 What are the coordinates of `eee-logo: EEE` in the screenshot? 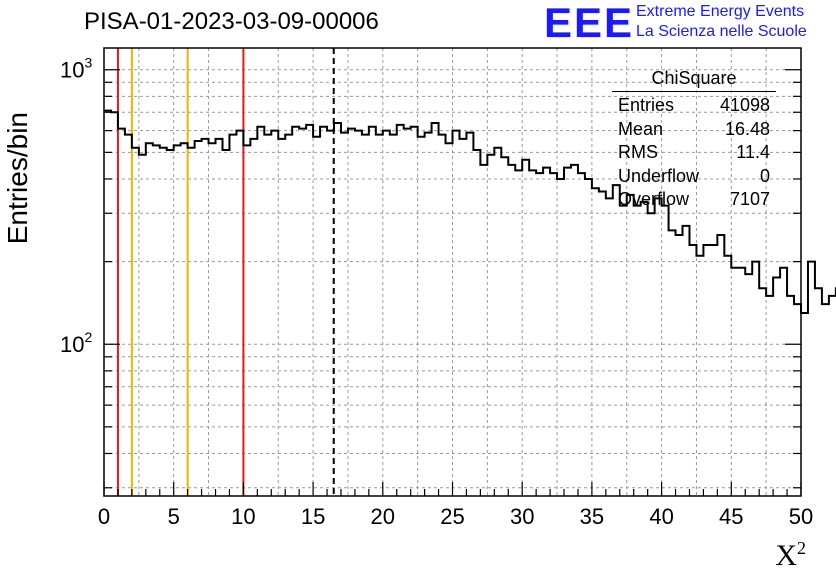 It's located at (589, 23).